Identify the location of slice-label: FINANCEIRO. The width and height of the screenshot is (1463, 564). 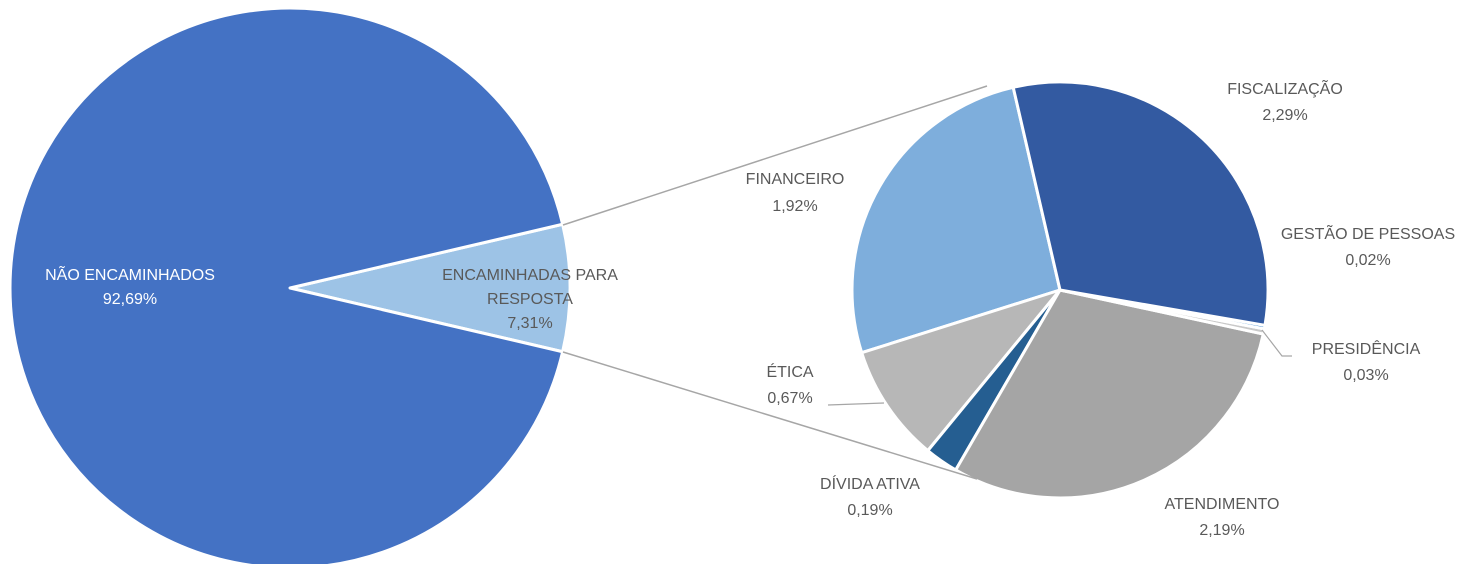
(795, 179).